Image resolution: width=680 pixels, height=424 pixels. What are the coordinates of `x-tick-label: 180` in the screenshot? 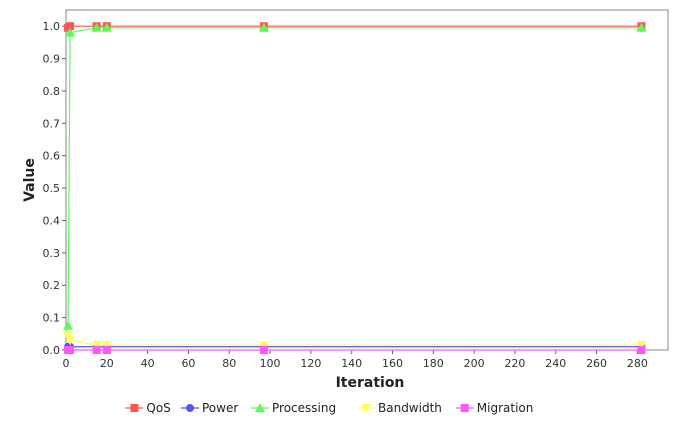 It's located at (433, 363).